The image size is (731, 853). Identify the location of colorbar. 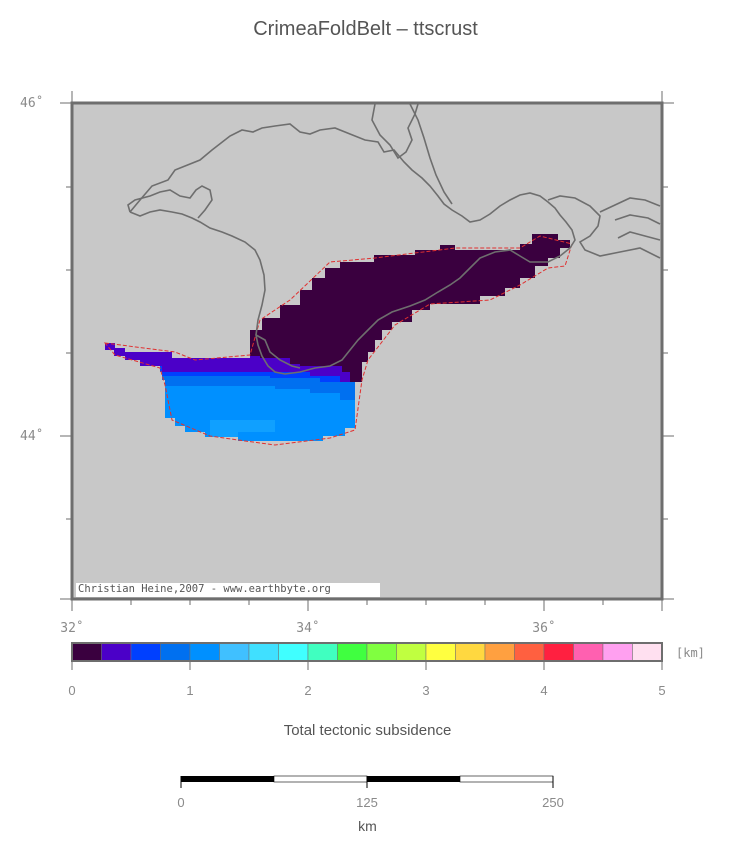
(367, 652).